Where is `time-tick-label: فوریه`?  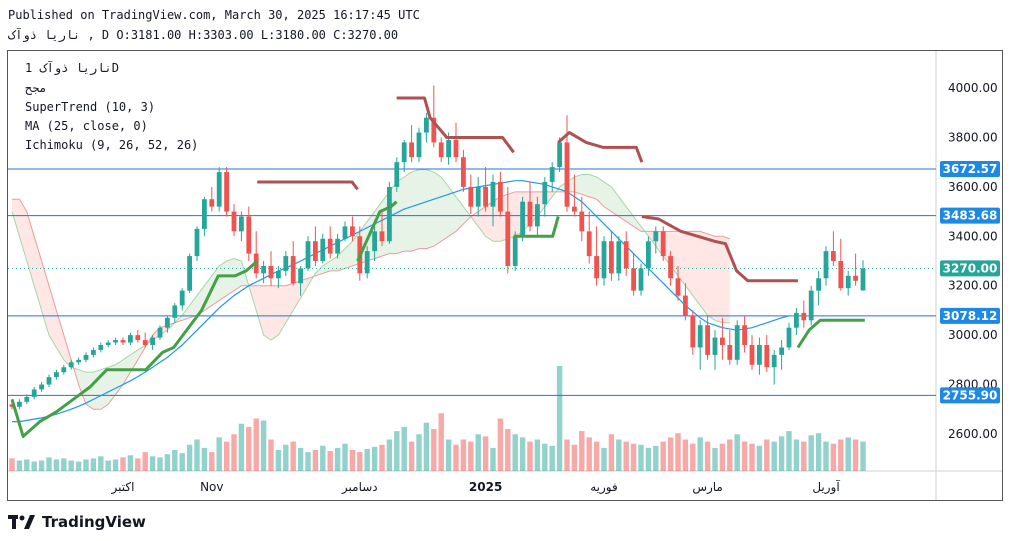 time-tick-label: فوریه is located at coordinates (604, 487).